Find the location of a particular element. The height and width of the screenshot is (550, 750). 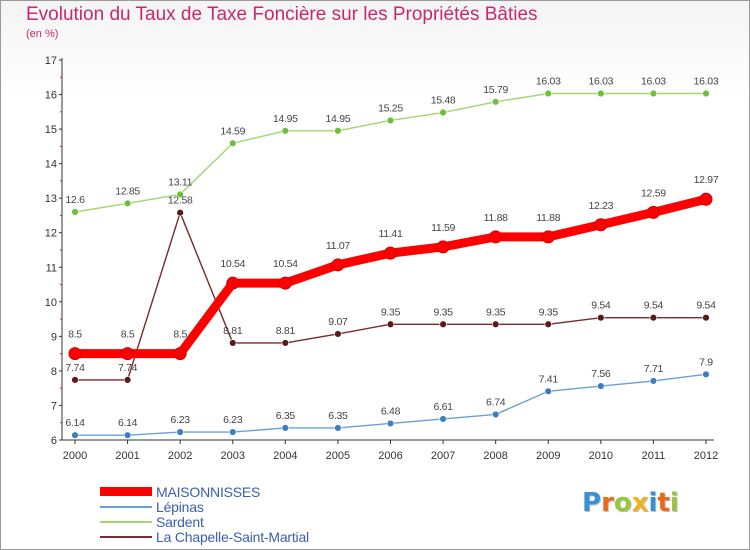

data-label: 12.23 is located at coordinates (600, 206).